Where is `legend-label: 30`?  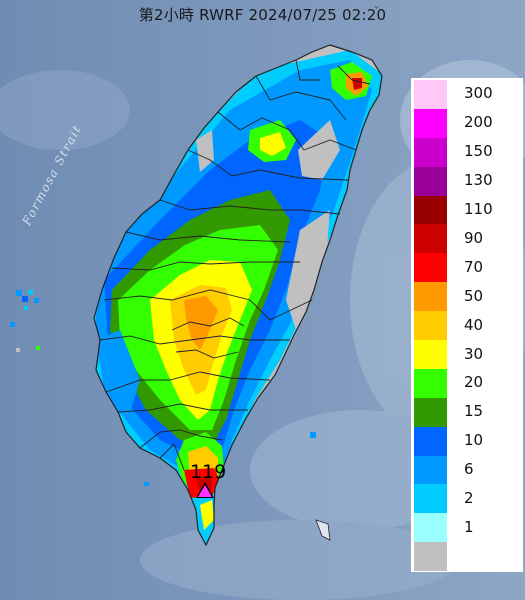
legend-label: 30 is located at coordinates (474, 353).